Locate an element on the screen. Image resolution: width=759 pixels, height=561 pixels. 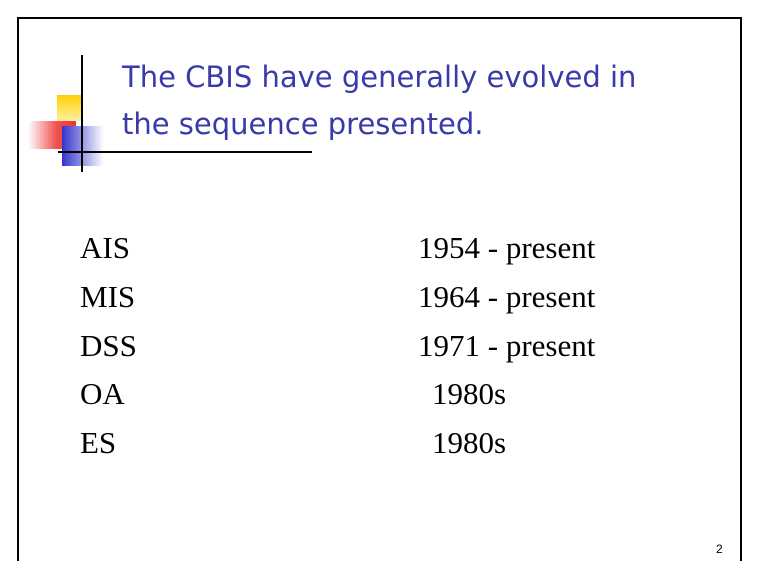
title-line: the sequence presented. is located at coordinates (302, 124).